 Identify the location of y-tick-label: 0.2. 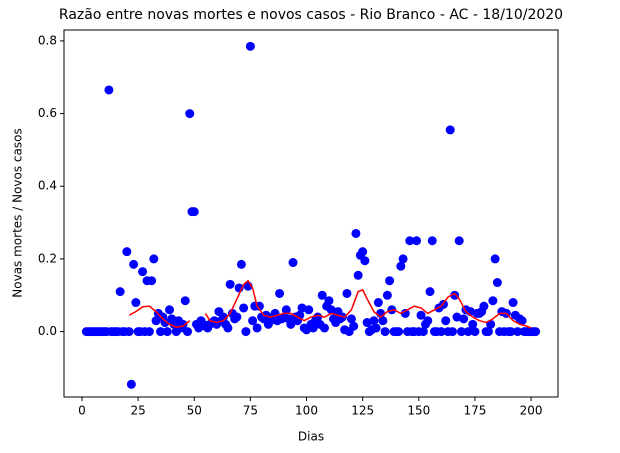
(47, 258).